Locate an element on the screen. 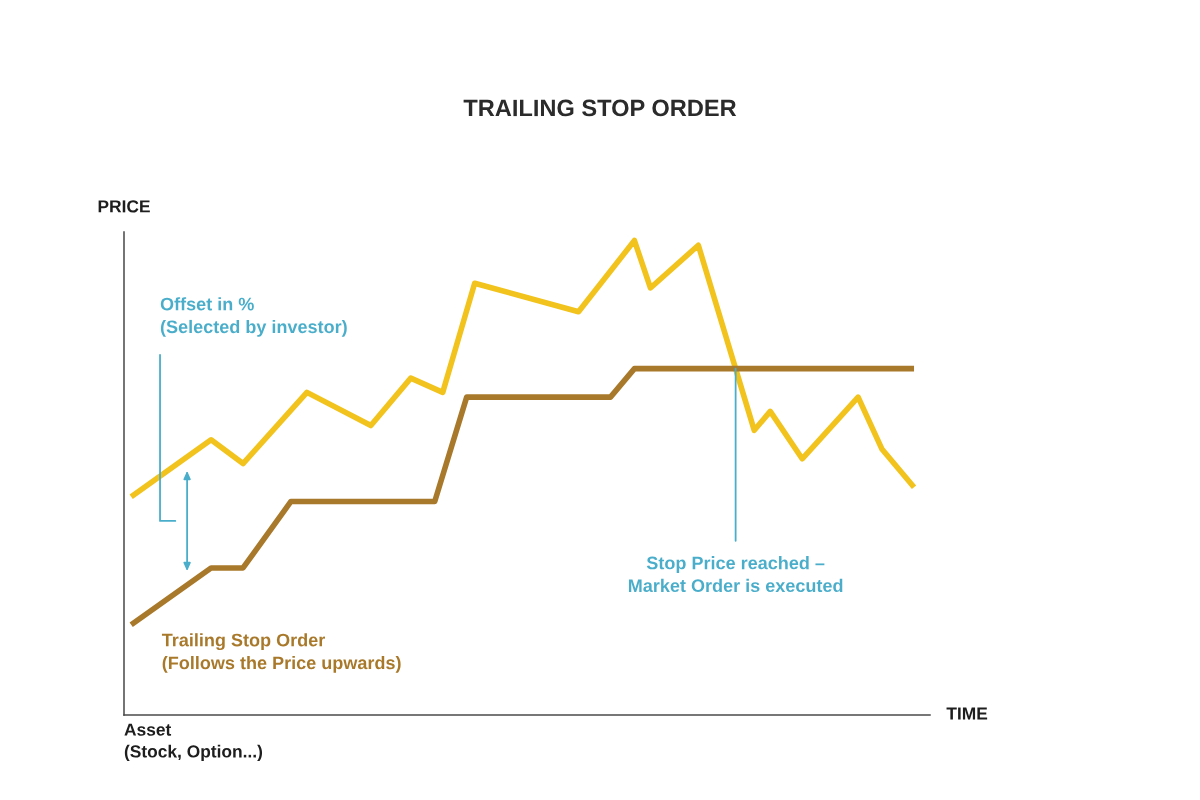 Image resolution: width=1200 pixels, height=800 pixels. text: Asset (Stock, Option...) is located at coordinates (193, 742).